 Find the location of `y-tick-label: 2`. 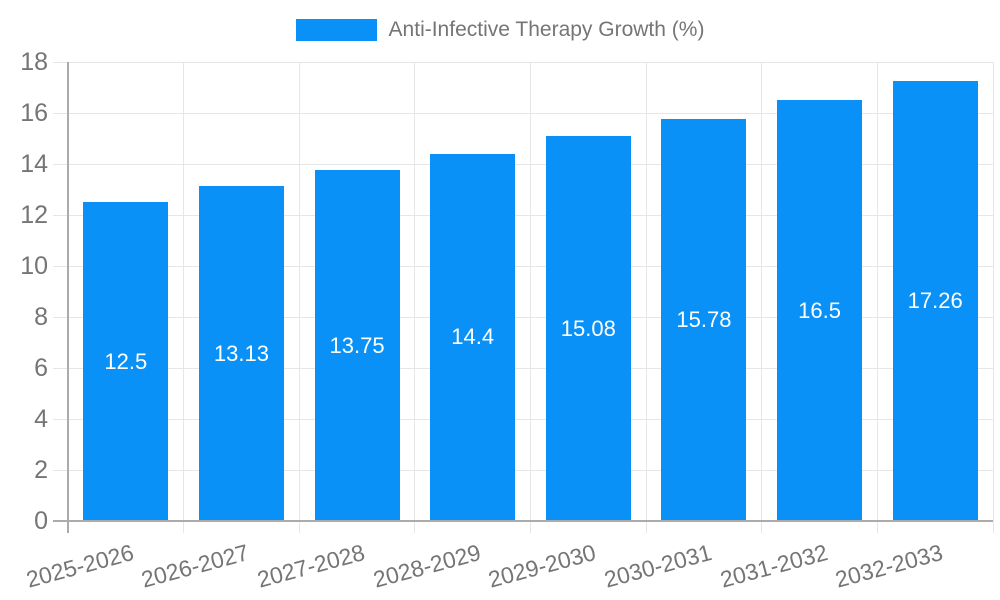

y-tick-label: 2 is located at coordinates (41, 470).